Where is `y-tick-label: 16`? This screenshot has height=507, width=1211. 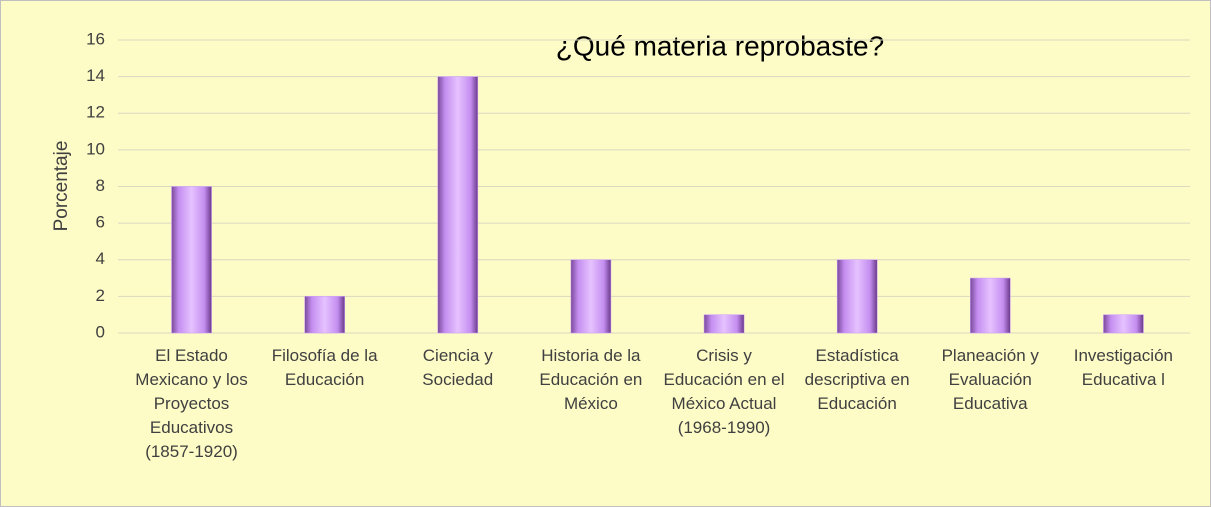 y-tick-label: 16 is located at coordinates (95, 38).